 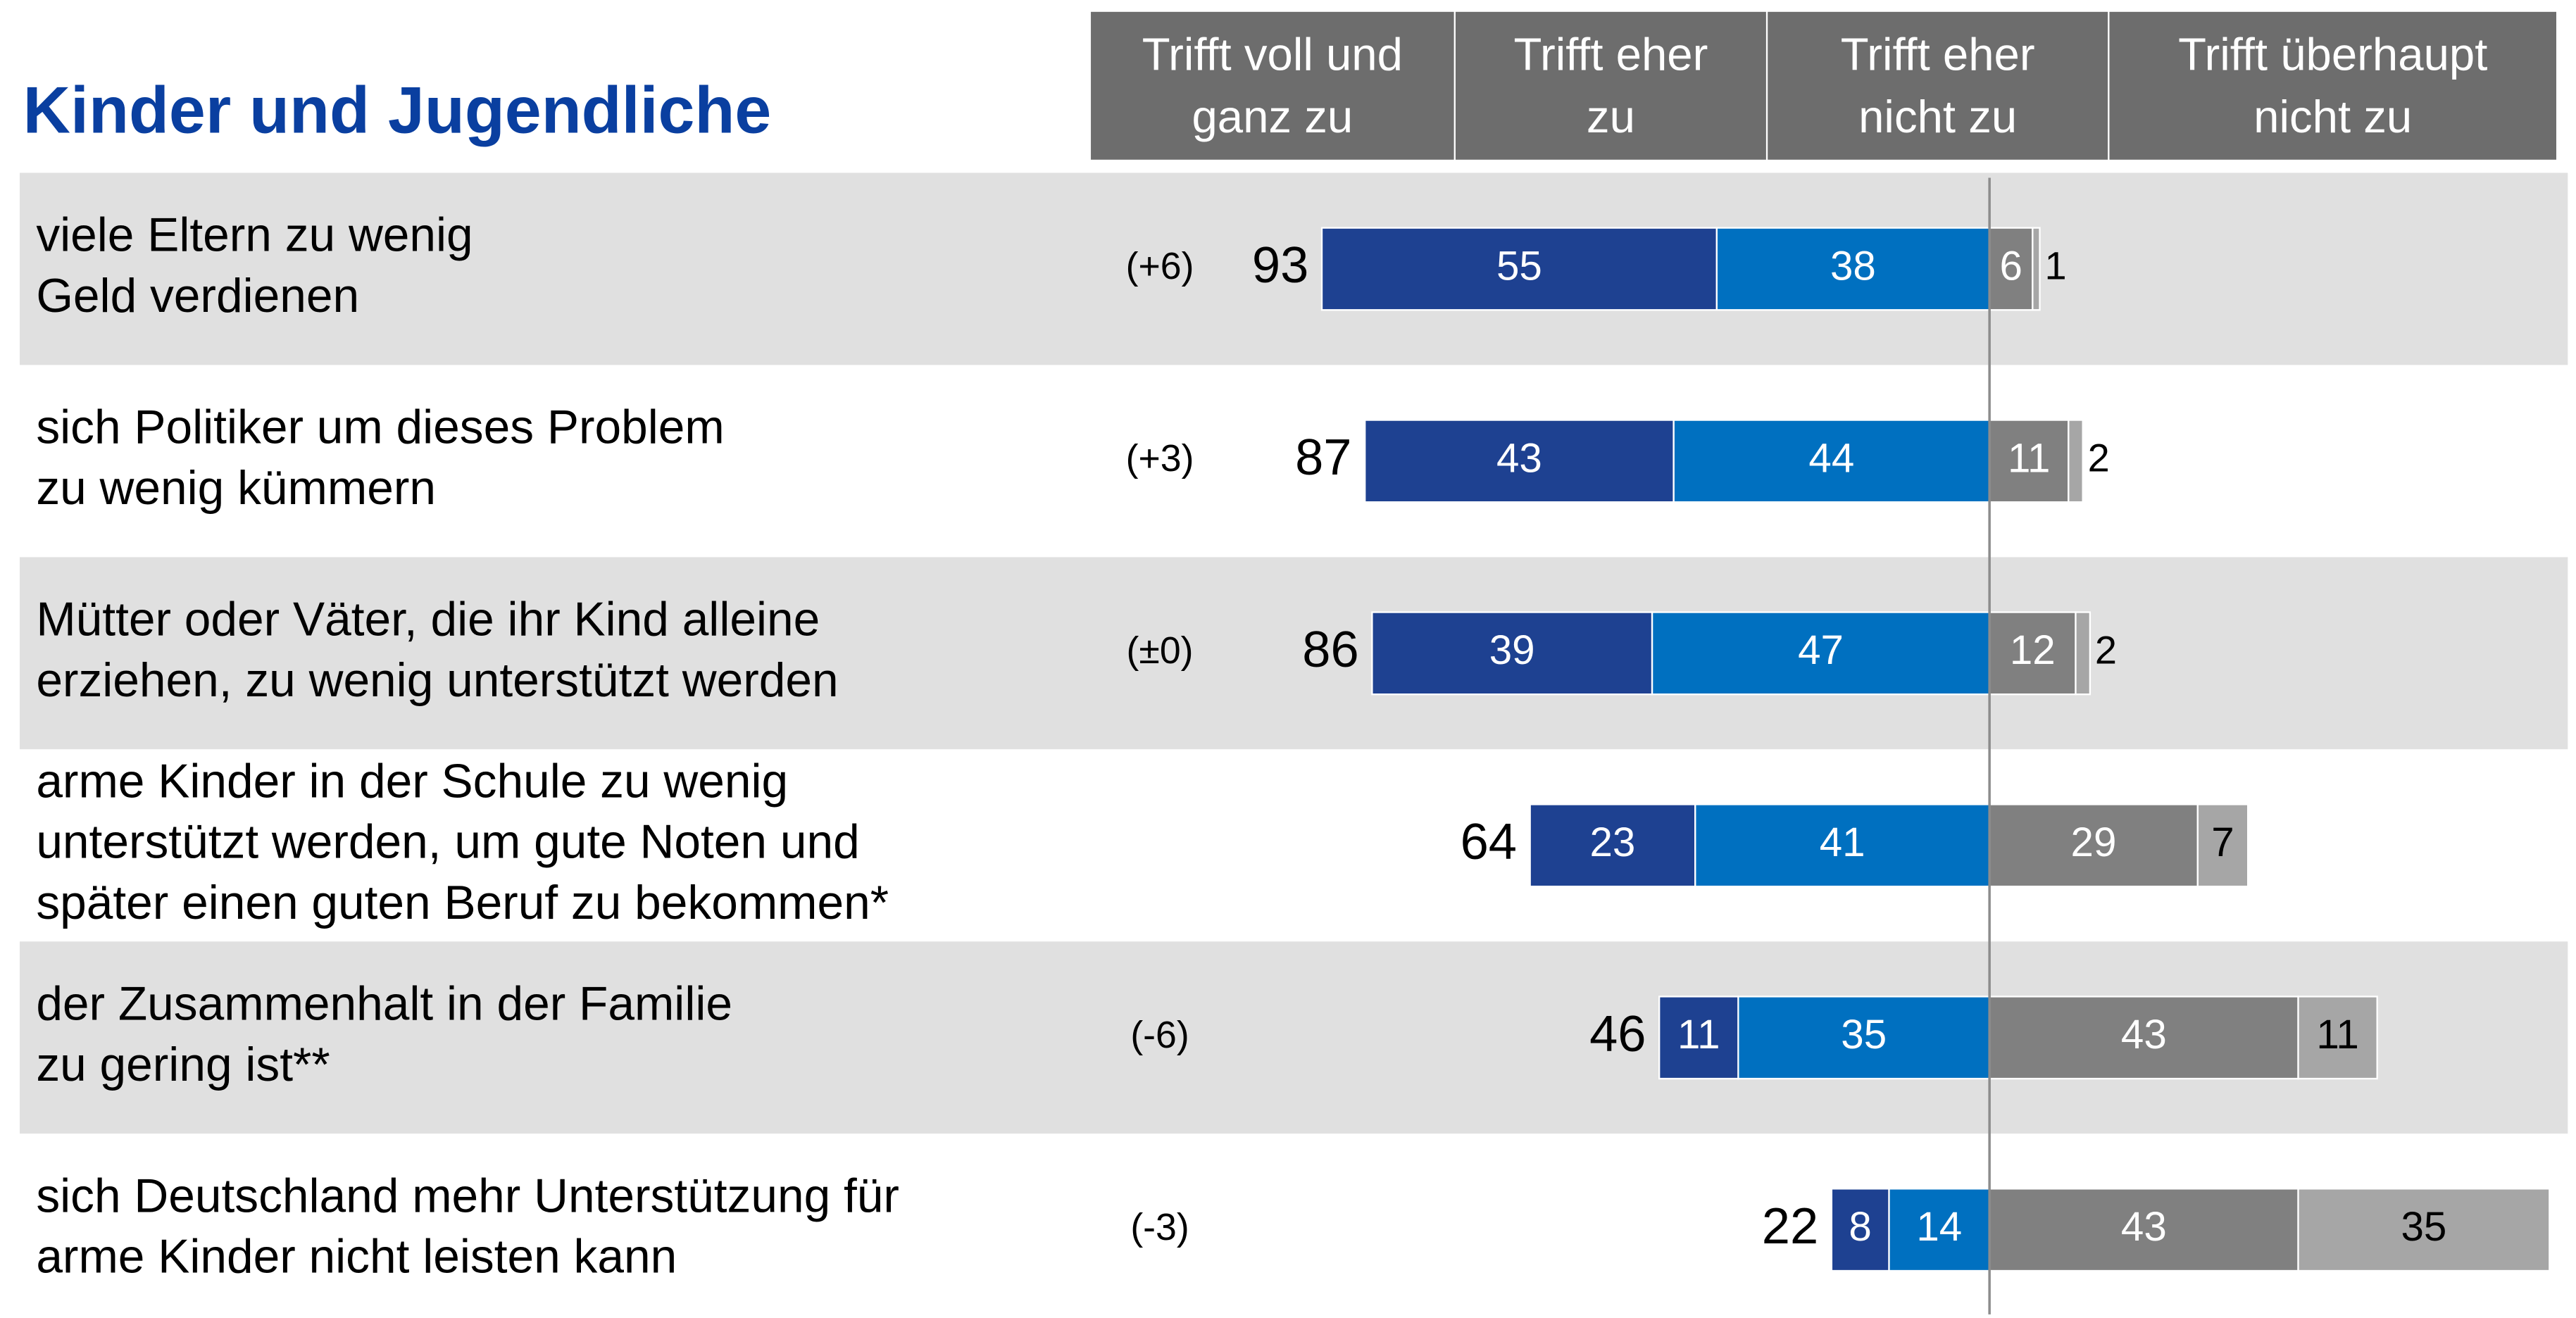 I want to click on value-label: 23, so click(x=1612, y=842).